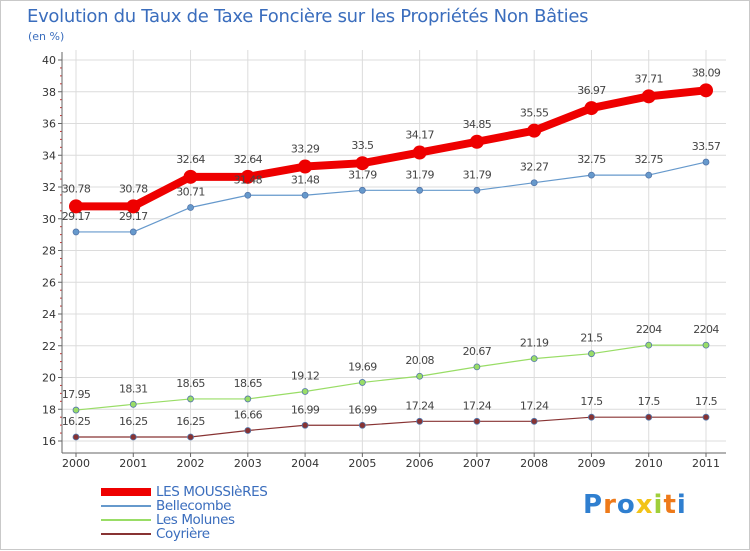 The width and height of the screenshot is (750, 551). What do you see at coordinates (610, 505) in the screenshot?
I see `logo-letter: r` at bounding box center [610, 505].